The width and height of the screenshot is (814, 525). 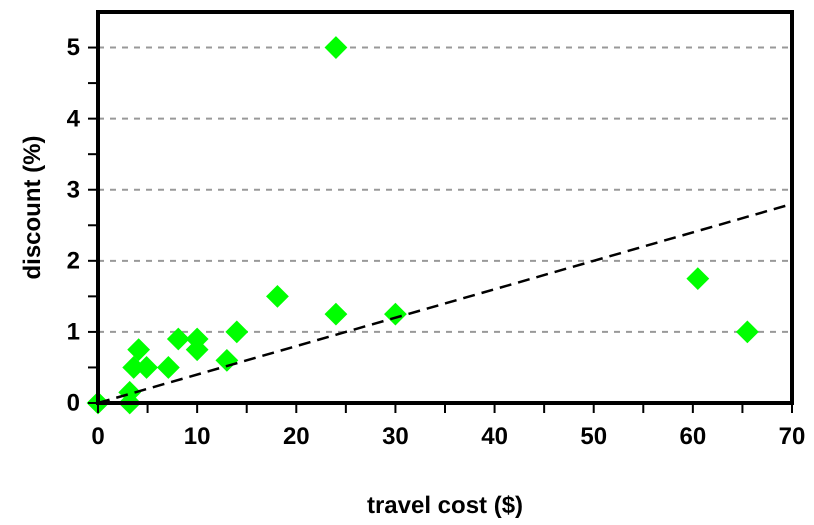 What do you see at coordinates (73, 261) in the screenshot?
I see `y-tick-label: 2` at bounding box center [73, 261].